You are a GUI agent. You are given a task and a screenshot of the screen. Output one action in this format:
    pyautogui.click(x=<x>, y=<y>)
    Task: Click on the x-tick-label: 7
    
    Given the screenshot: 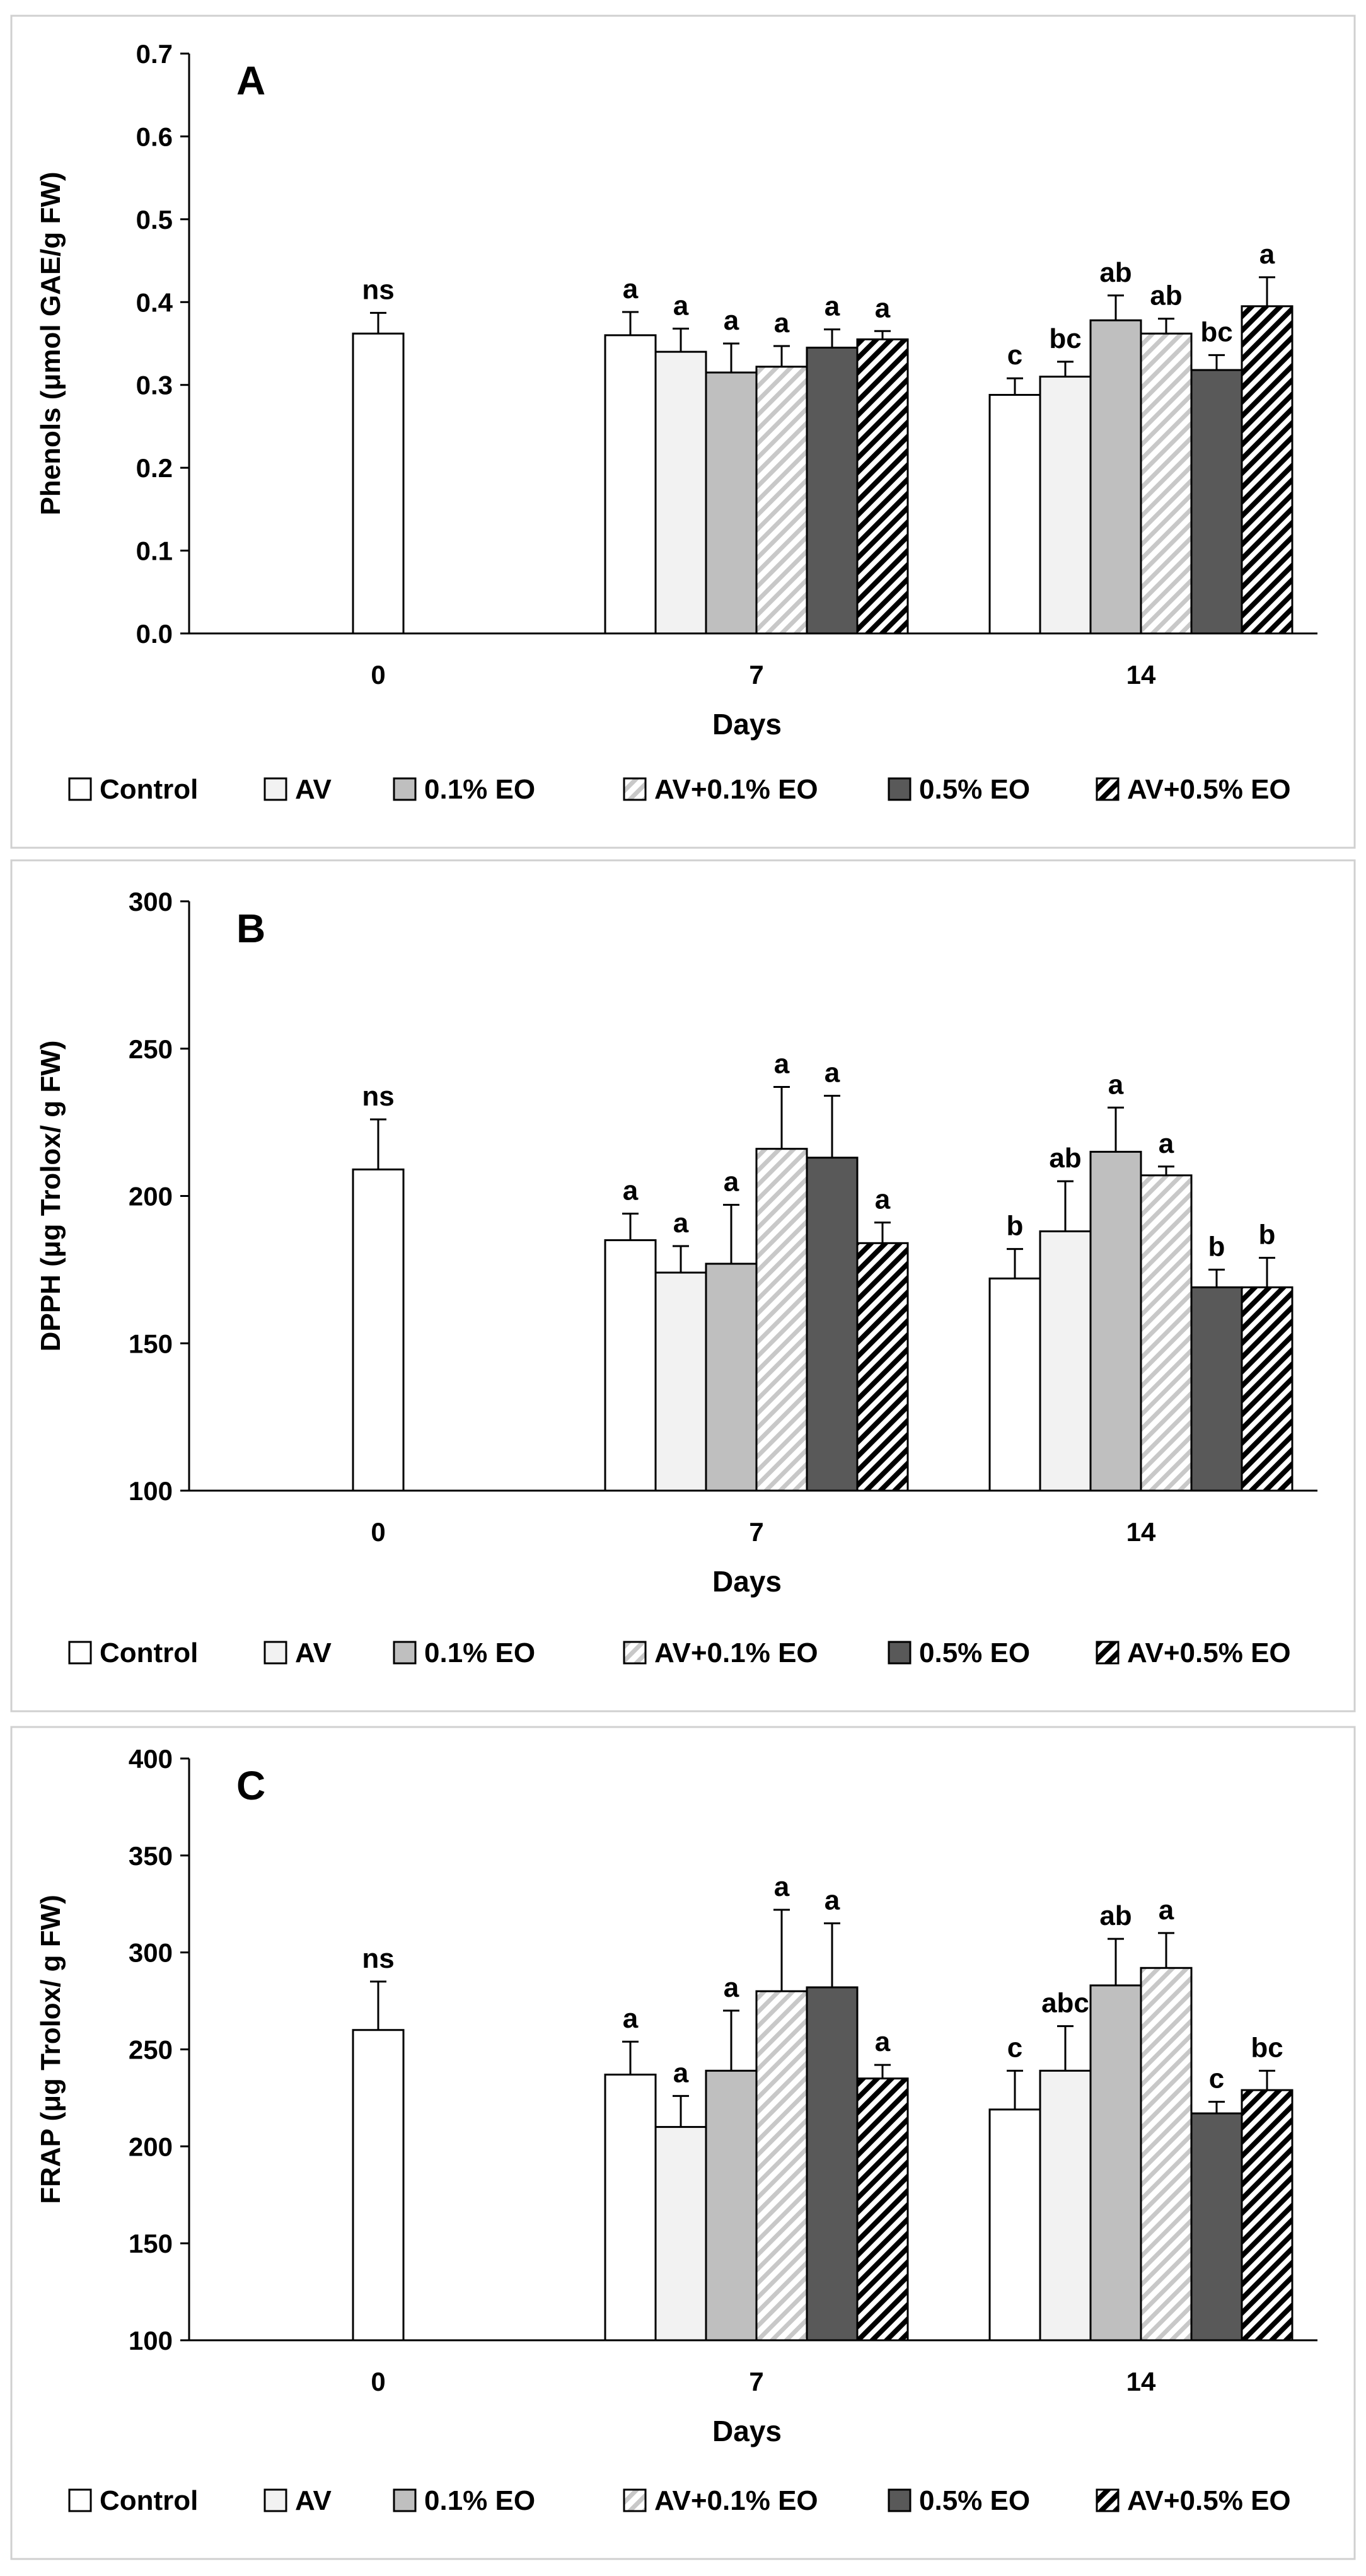 What is the action you would take?
    pyautogui.click(x=756, y=2381)
    